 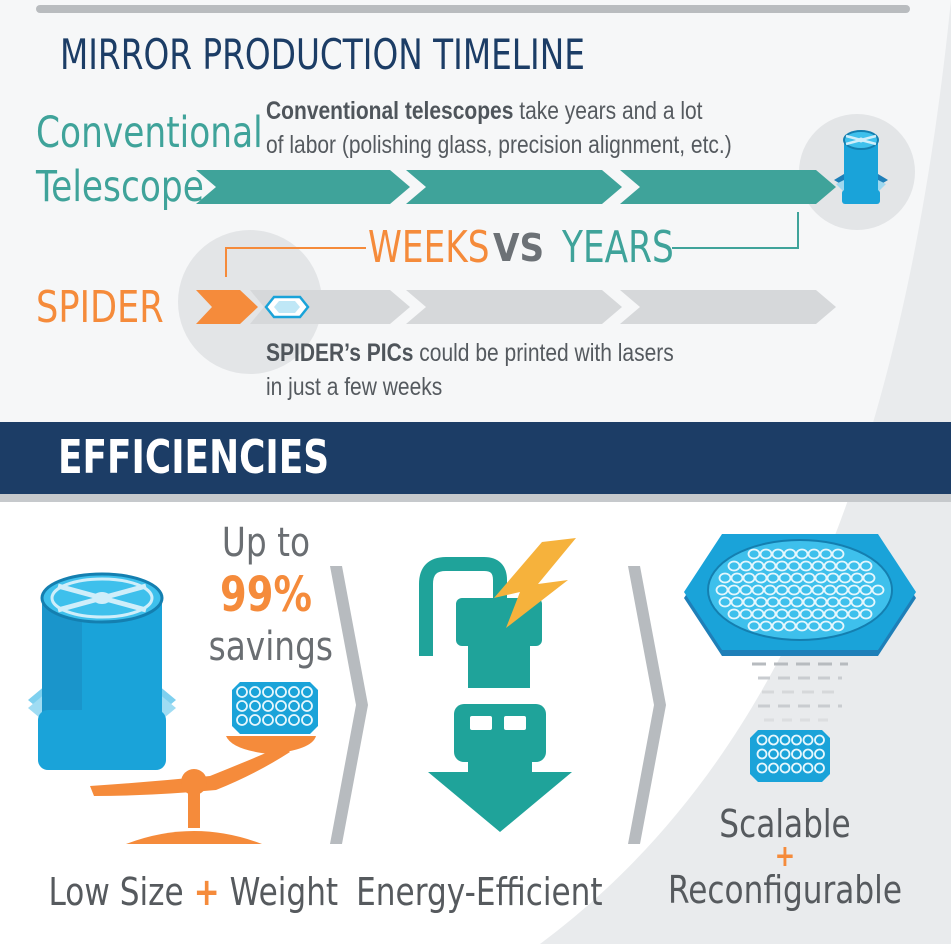 What do you see at coordinates (785, 890) in the screenshot?
I see `reconfigurable-text: Reconfigurable` at bounding box center [785, 890].